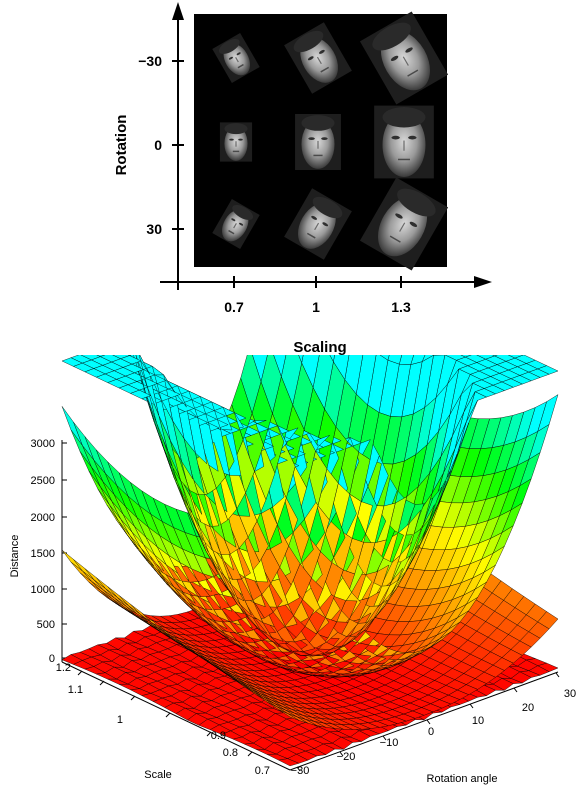 This screenshot has width=585, height=787. What do you see at coordinates (483, 282) in the screenshot?
I see `x-axis-arrow-icon` at bounding box center [483, 282].